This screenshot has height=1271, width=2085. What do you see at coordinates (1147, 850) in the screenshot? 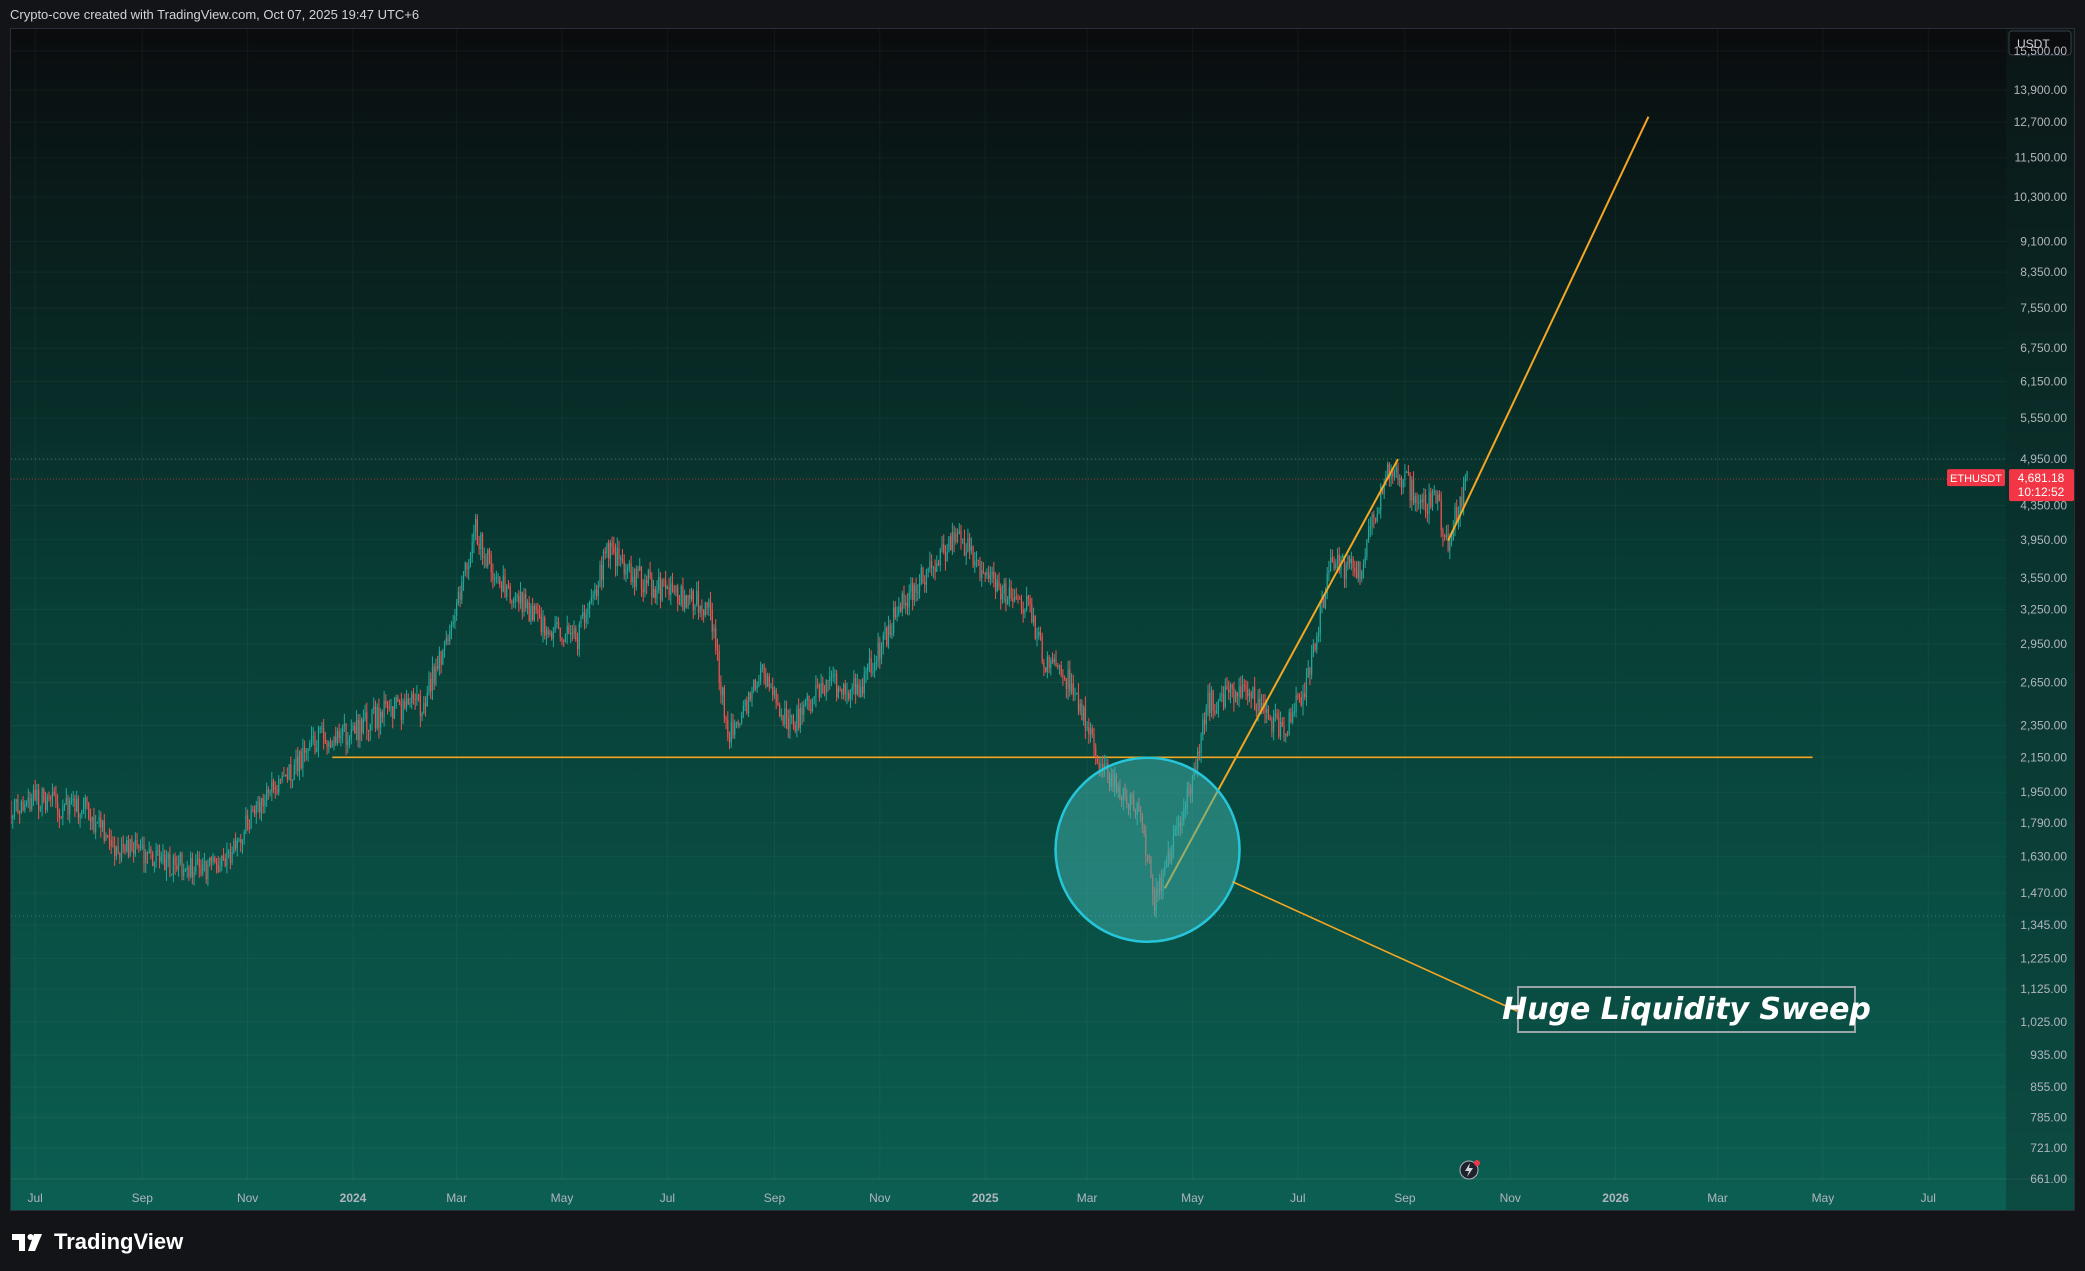
I see `liquidity-sweep-circle` at bounding box center [1147, 850].